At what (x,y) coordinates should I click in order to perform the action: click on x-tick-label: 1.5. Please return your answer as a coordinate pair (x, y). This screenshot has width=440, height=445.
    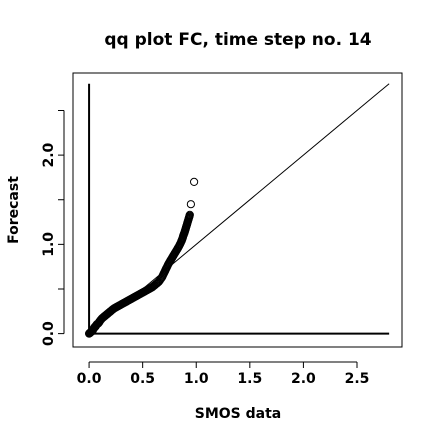
    Looking at the image, I should click on (249, 379).